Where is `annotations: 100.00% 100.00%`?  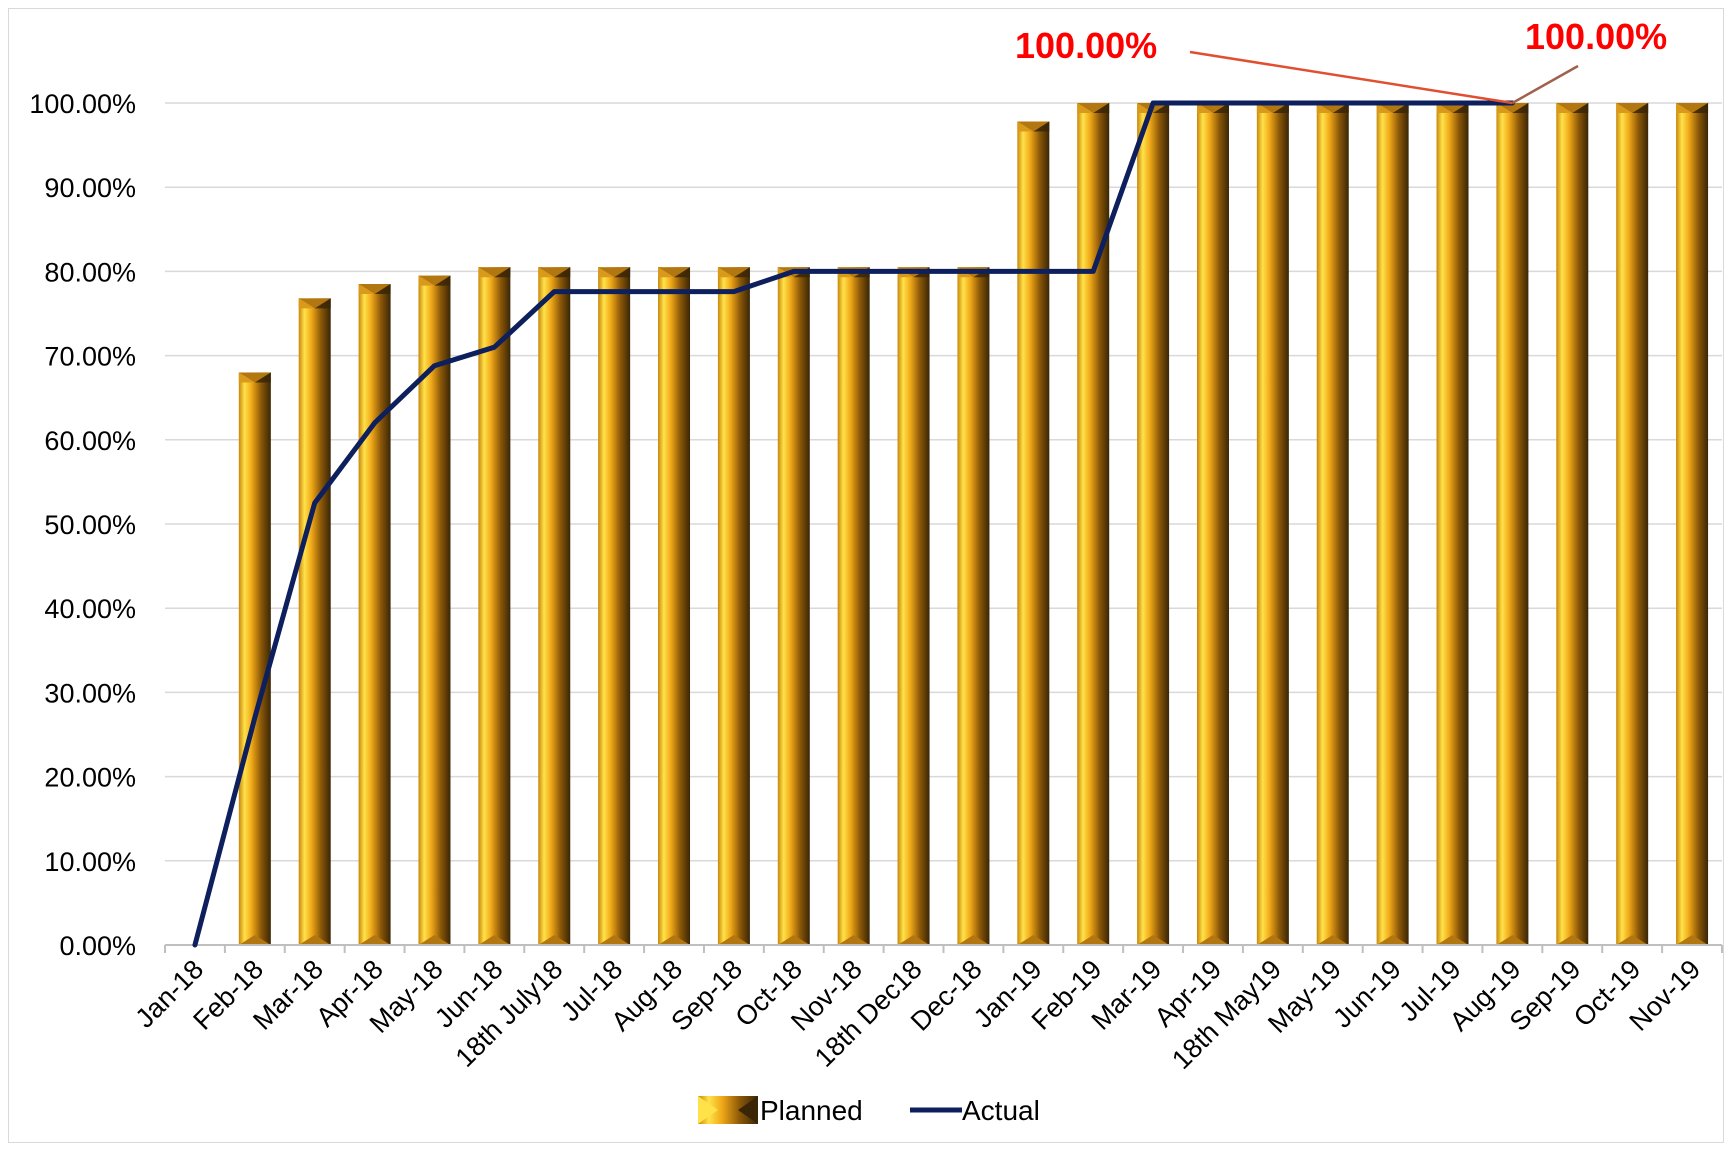
annotations: 100.00% 100.00% is located at coordinates (1341, 60).